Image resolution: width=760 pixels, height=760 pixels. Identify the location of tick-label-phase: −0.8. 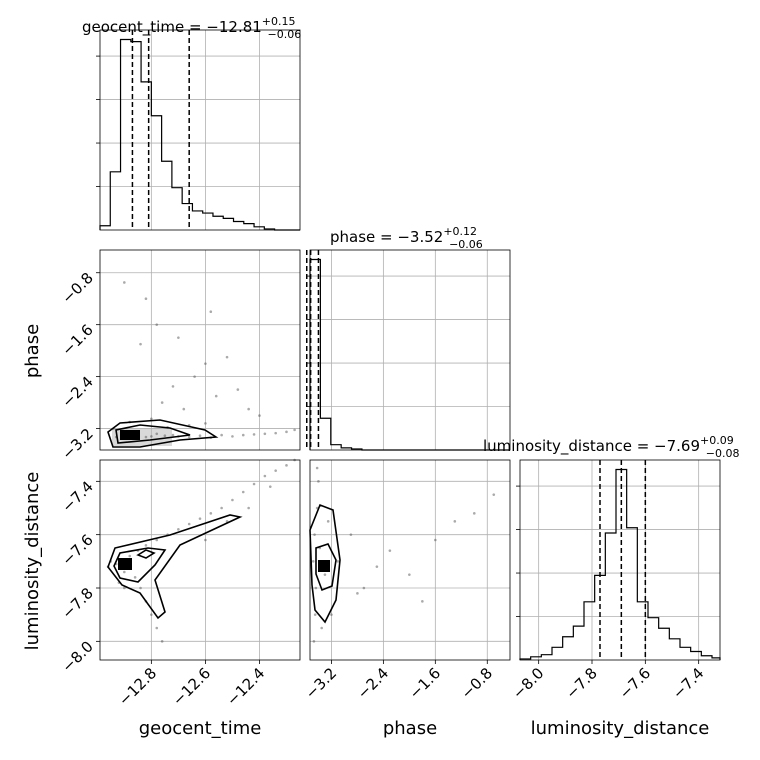
(77, 288).